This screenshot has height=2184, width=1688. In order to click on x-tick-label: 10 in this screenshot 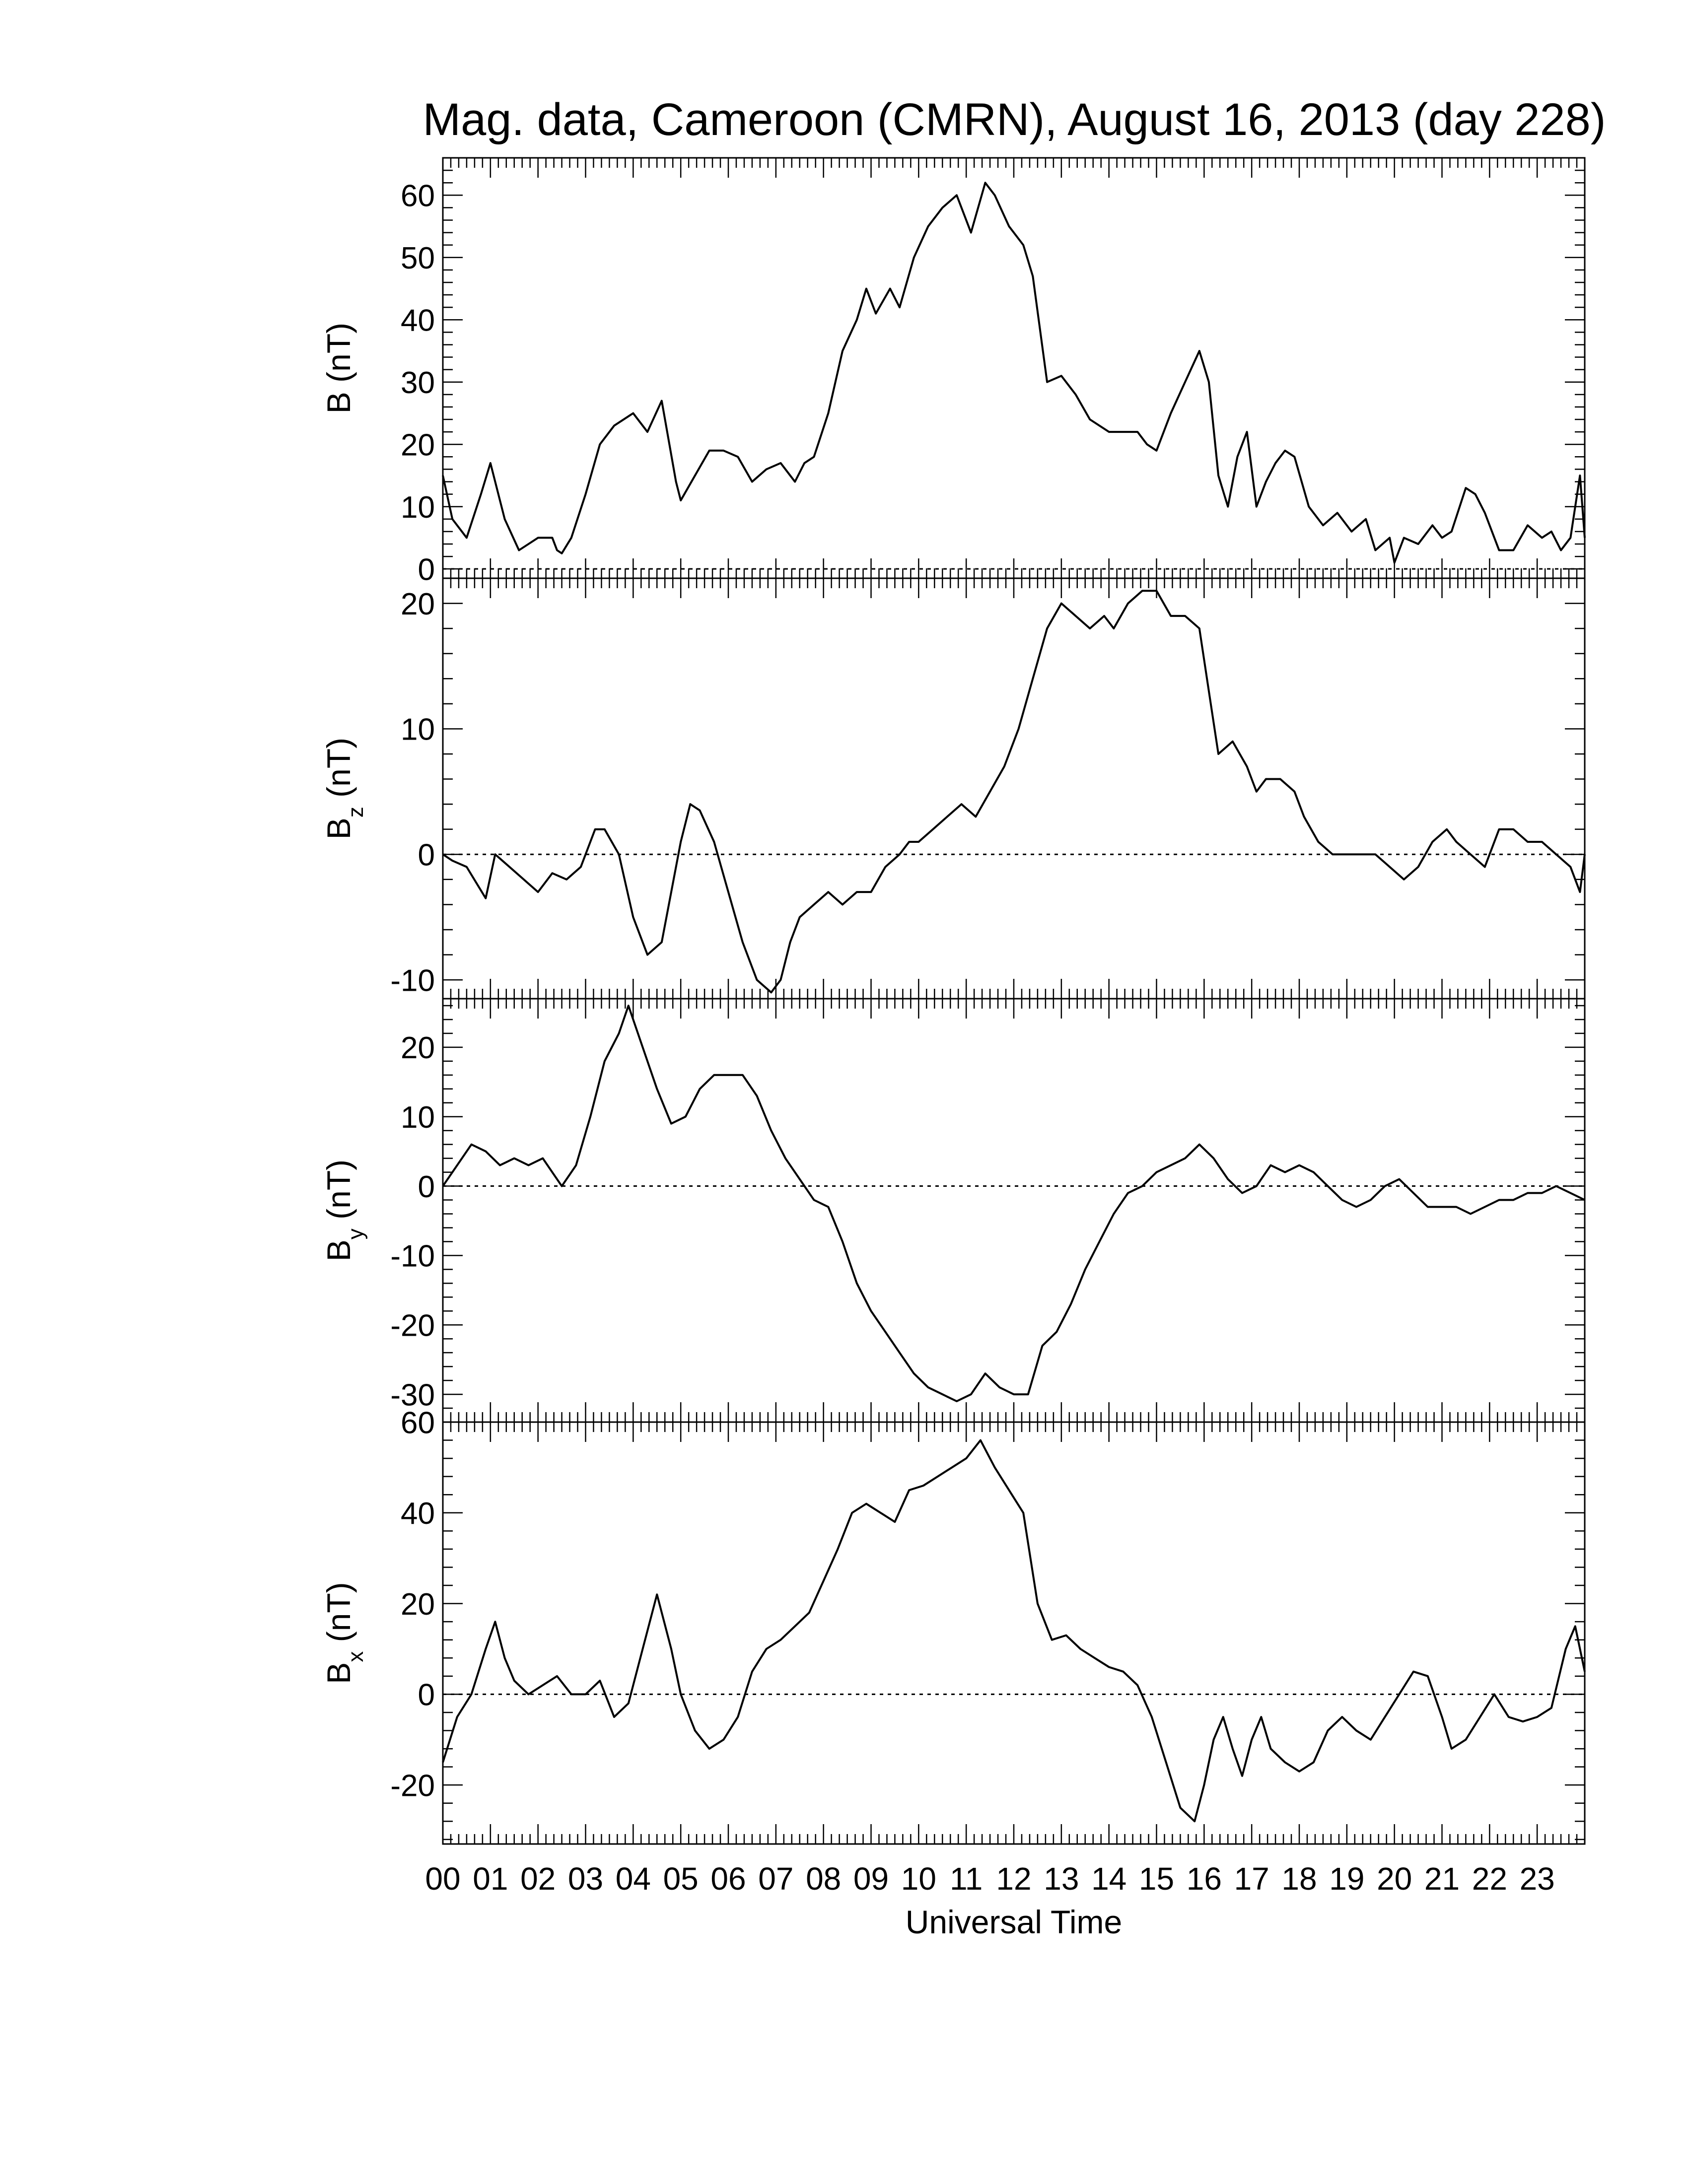, I will do `click(918, 1879)`.